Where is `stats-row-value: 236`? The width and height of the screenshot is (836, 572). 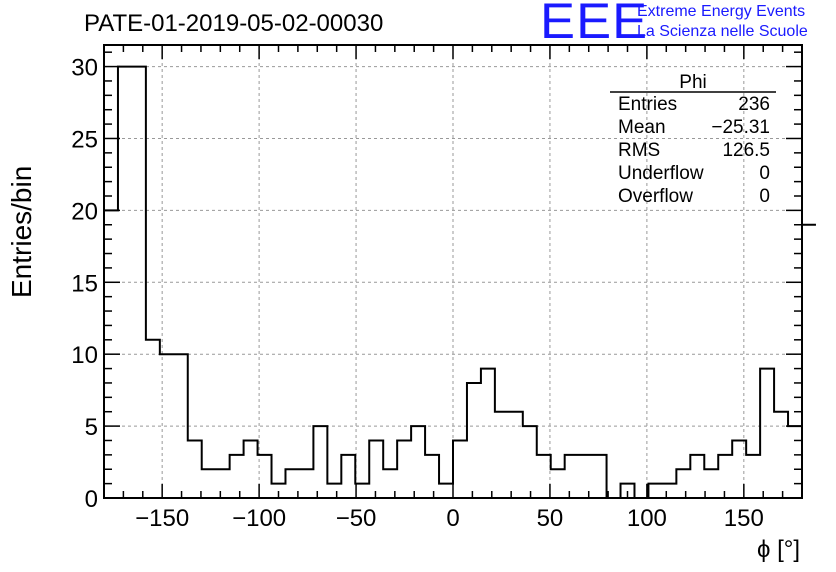 stats-row-value: 236 is located at coordinates (754, 104).